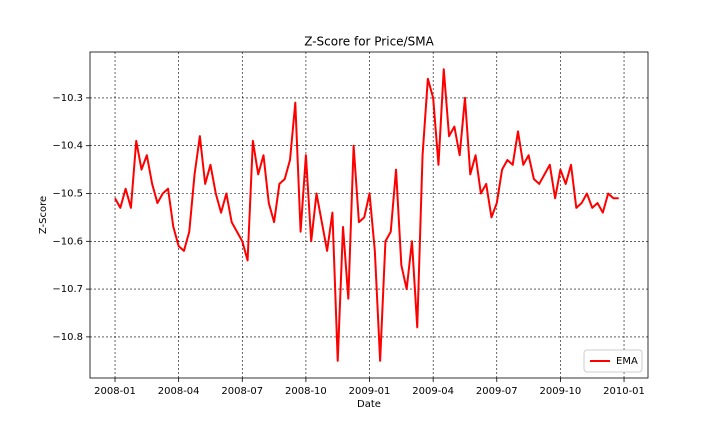 This screenshot has height=432, width=720. Describe the element at coordinates (561, 391) in the screenshot. I see `x-tick-label: 2009-10` at that location.